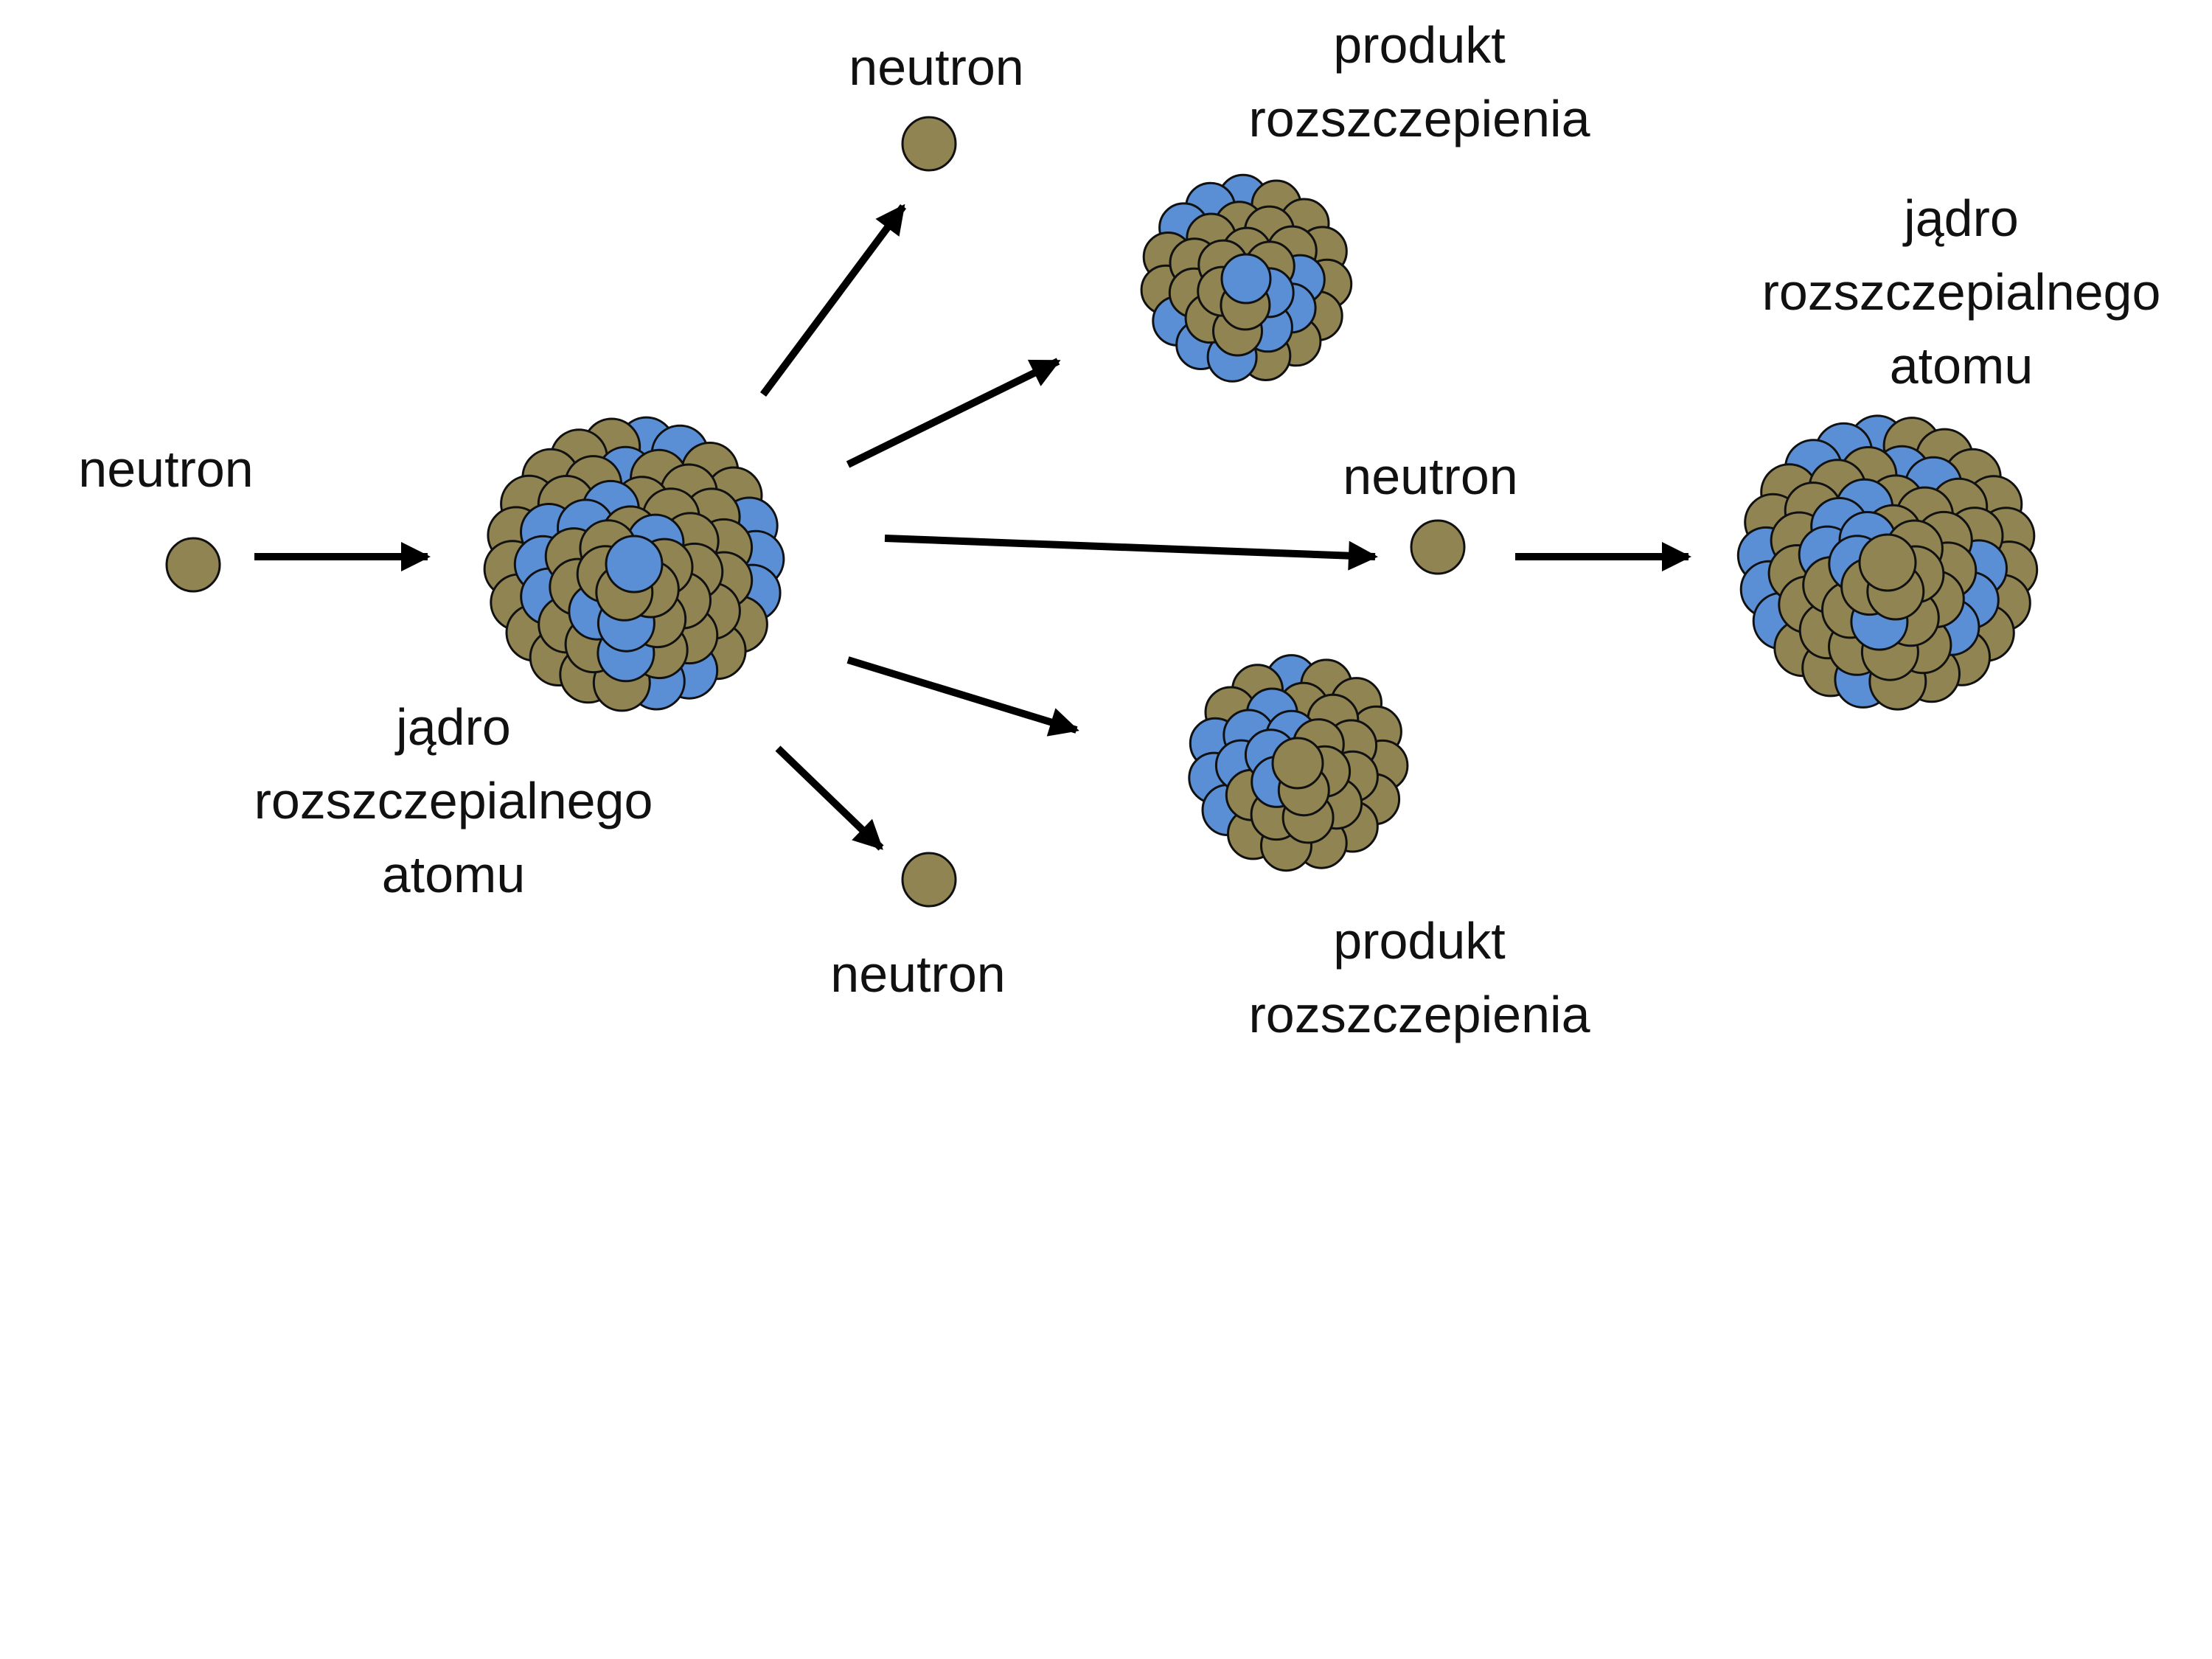 The image size is (2212, 1659). What do you see at coordinates (1131, 553) in the screenshot?
I see `arrow-to-middle-neutron` at bounding box center [1131, 553].